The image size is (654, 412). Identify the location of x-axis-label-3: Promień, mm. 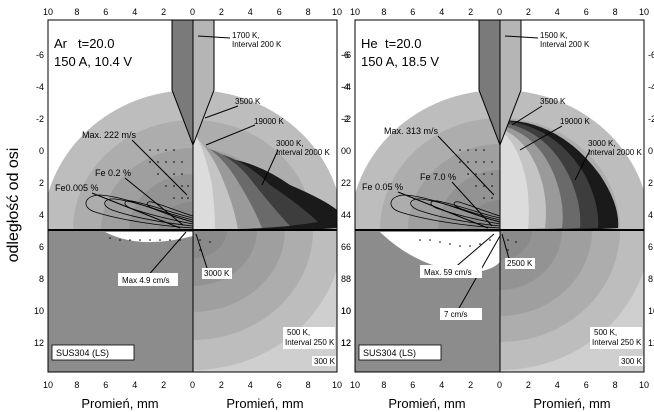
(426, 403).